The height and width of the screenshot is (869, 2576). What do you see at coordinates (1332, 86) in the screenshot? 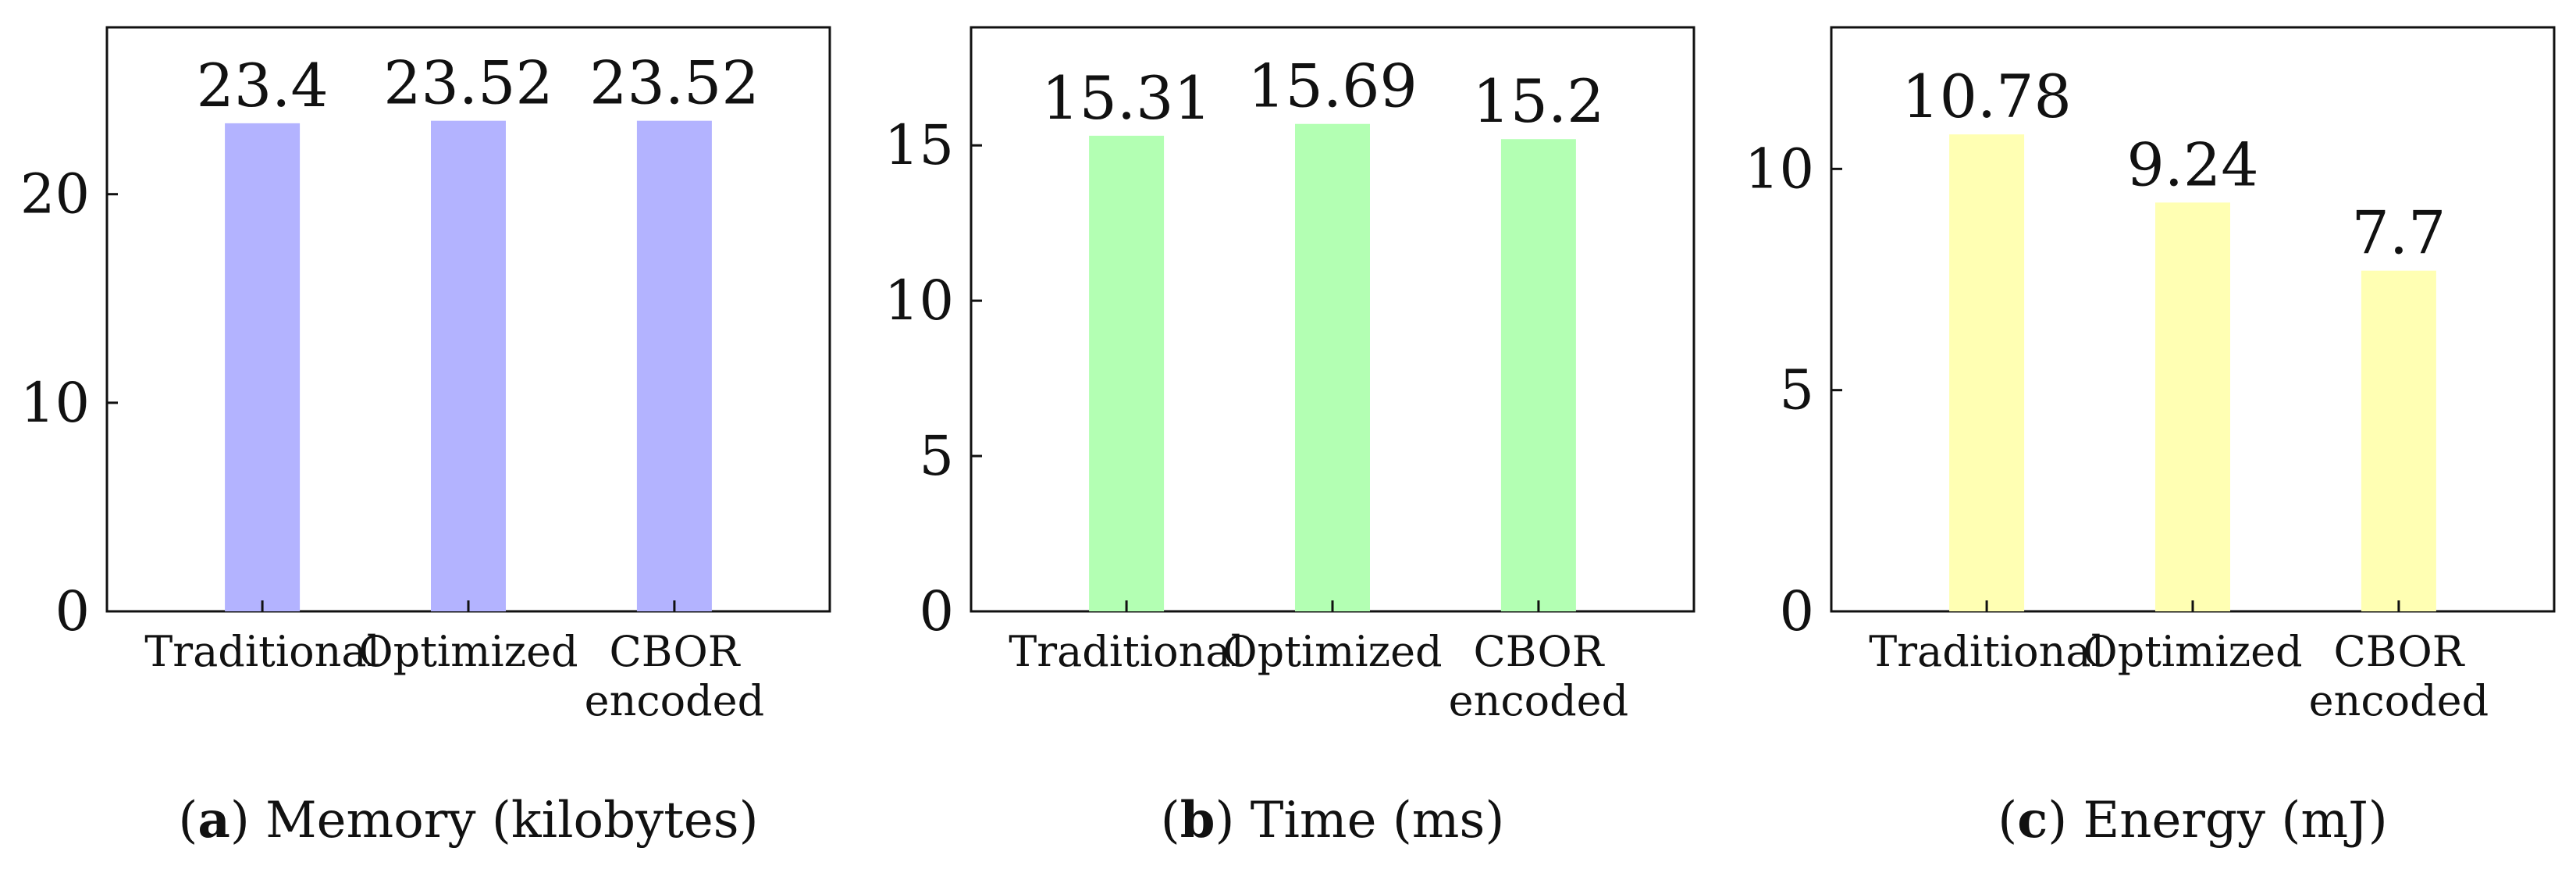
I see `bar-value-label: 15.69` at bounding box center [1332, 86].